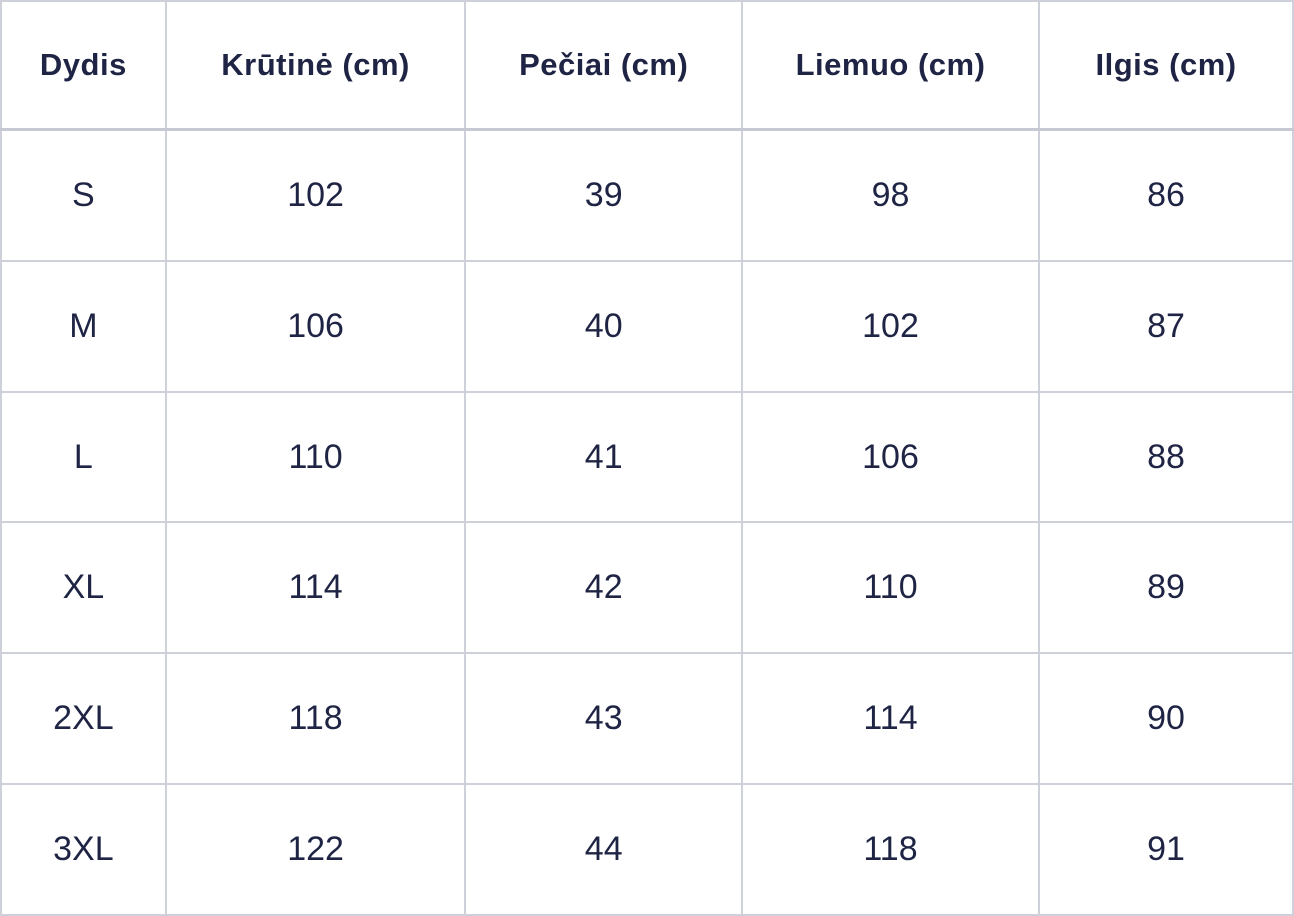  I want to click on table-row: 3XL 122 44 118 91, so click(647, 849).